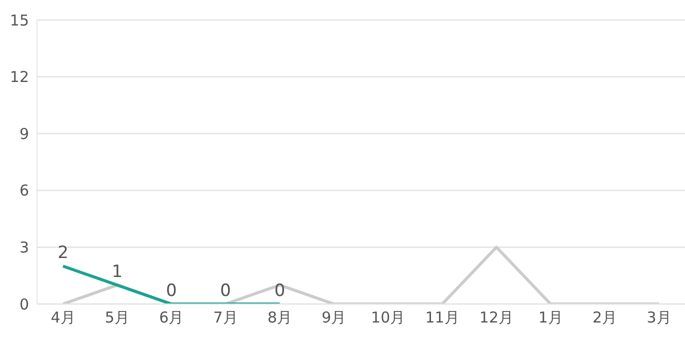  Describe the element at coordinates (63, 253) in the screenshot. I see `data-label: 2` at that location.